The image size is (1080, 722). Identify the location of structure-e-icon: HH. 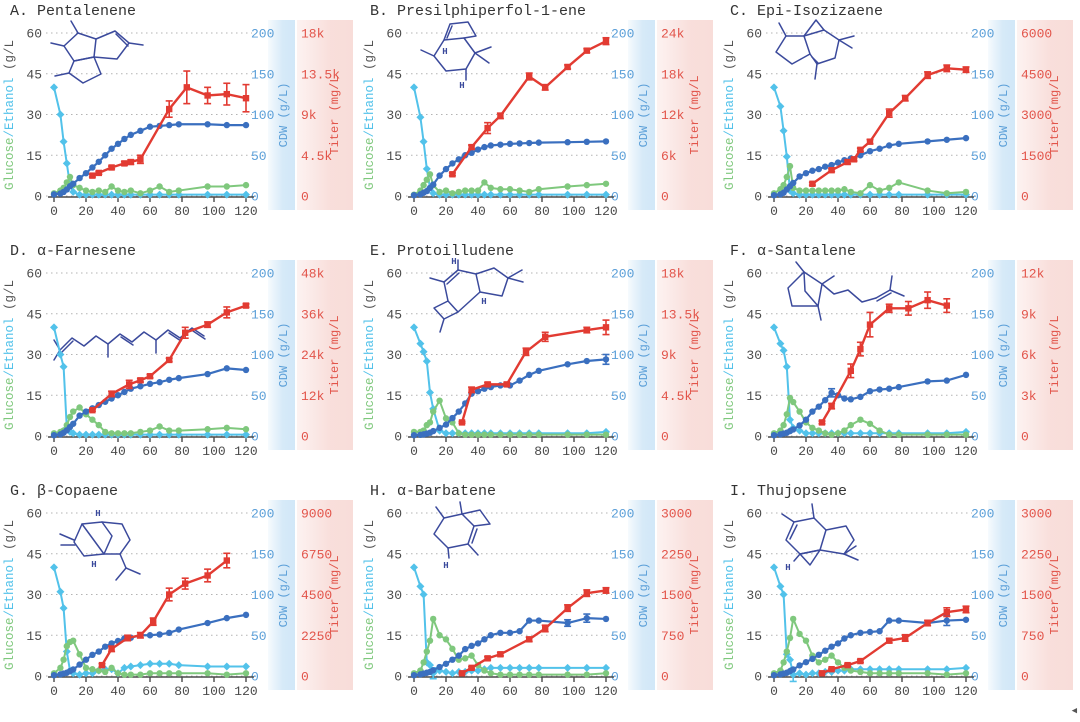
(476, 295).